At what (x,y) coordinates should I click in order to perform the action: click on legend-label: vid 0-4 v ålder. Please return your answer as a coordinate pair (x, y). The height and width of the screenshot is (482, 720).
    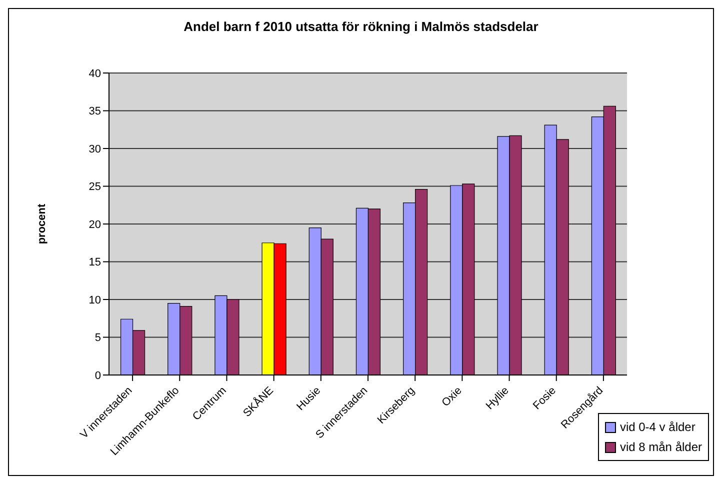
    Looking at the image, I should click on (658, 427).